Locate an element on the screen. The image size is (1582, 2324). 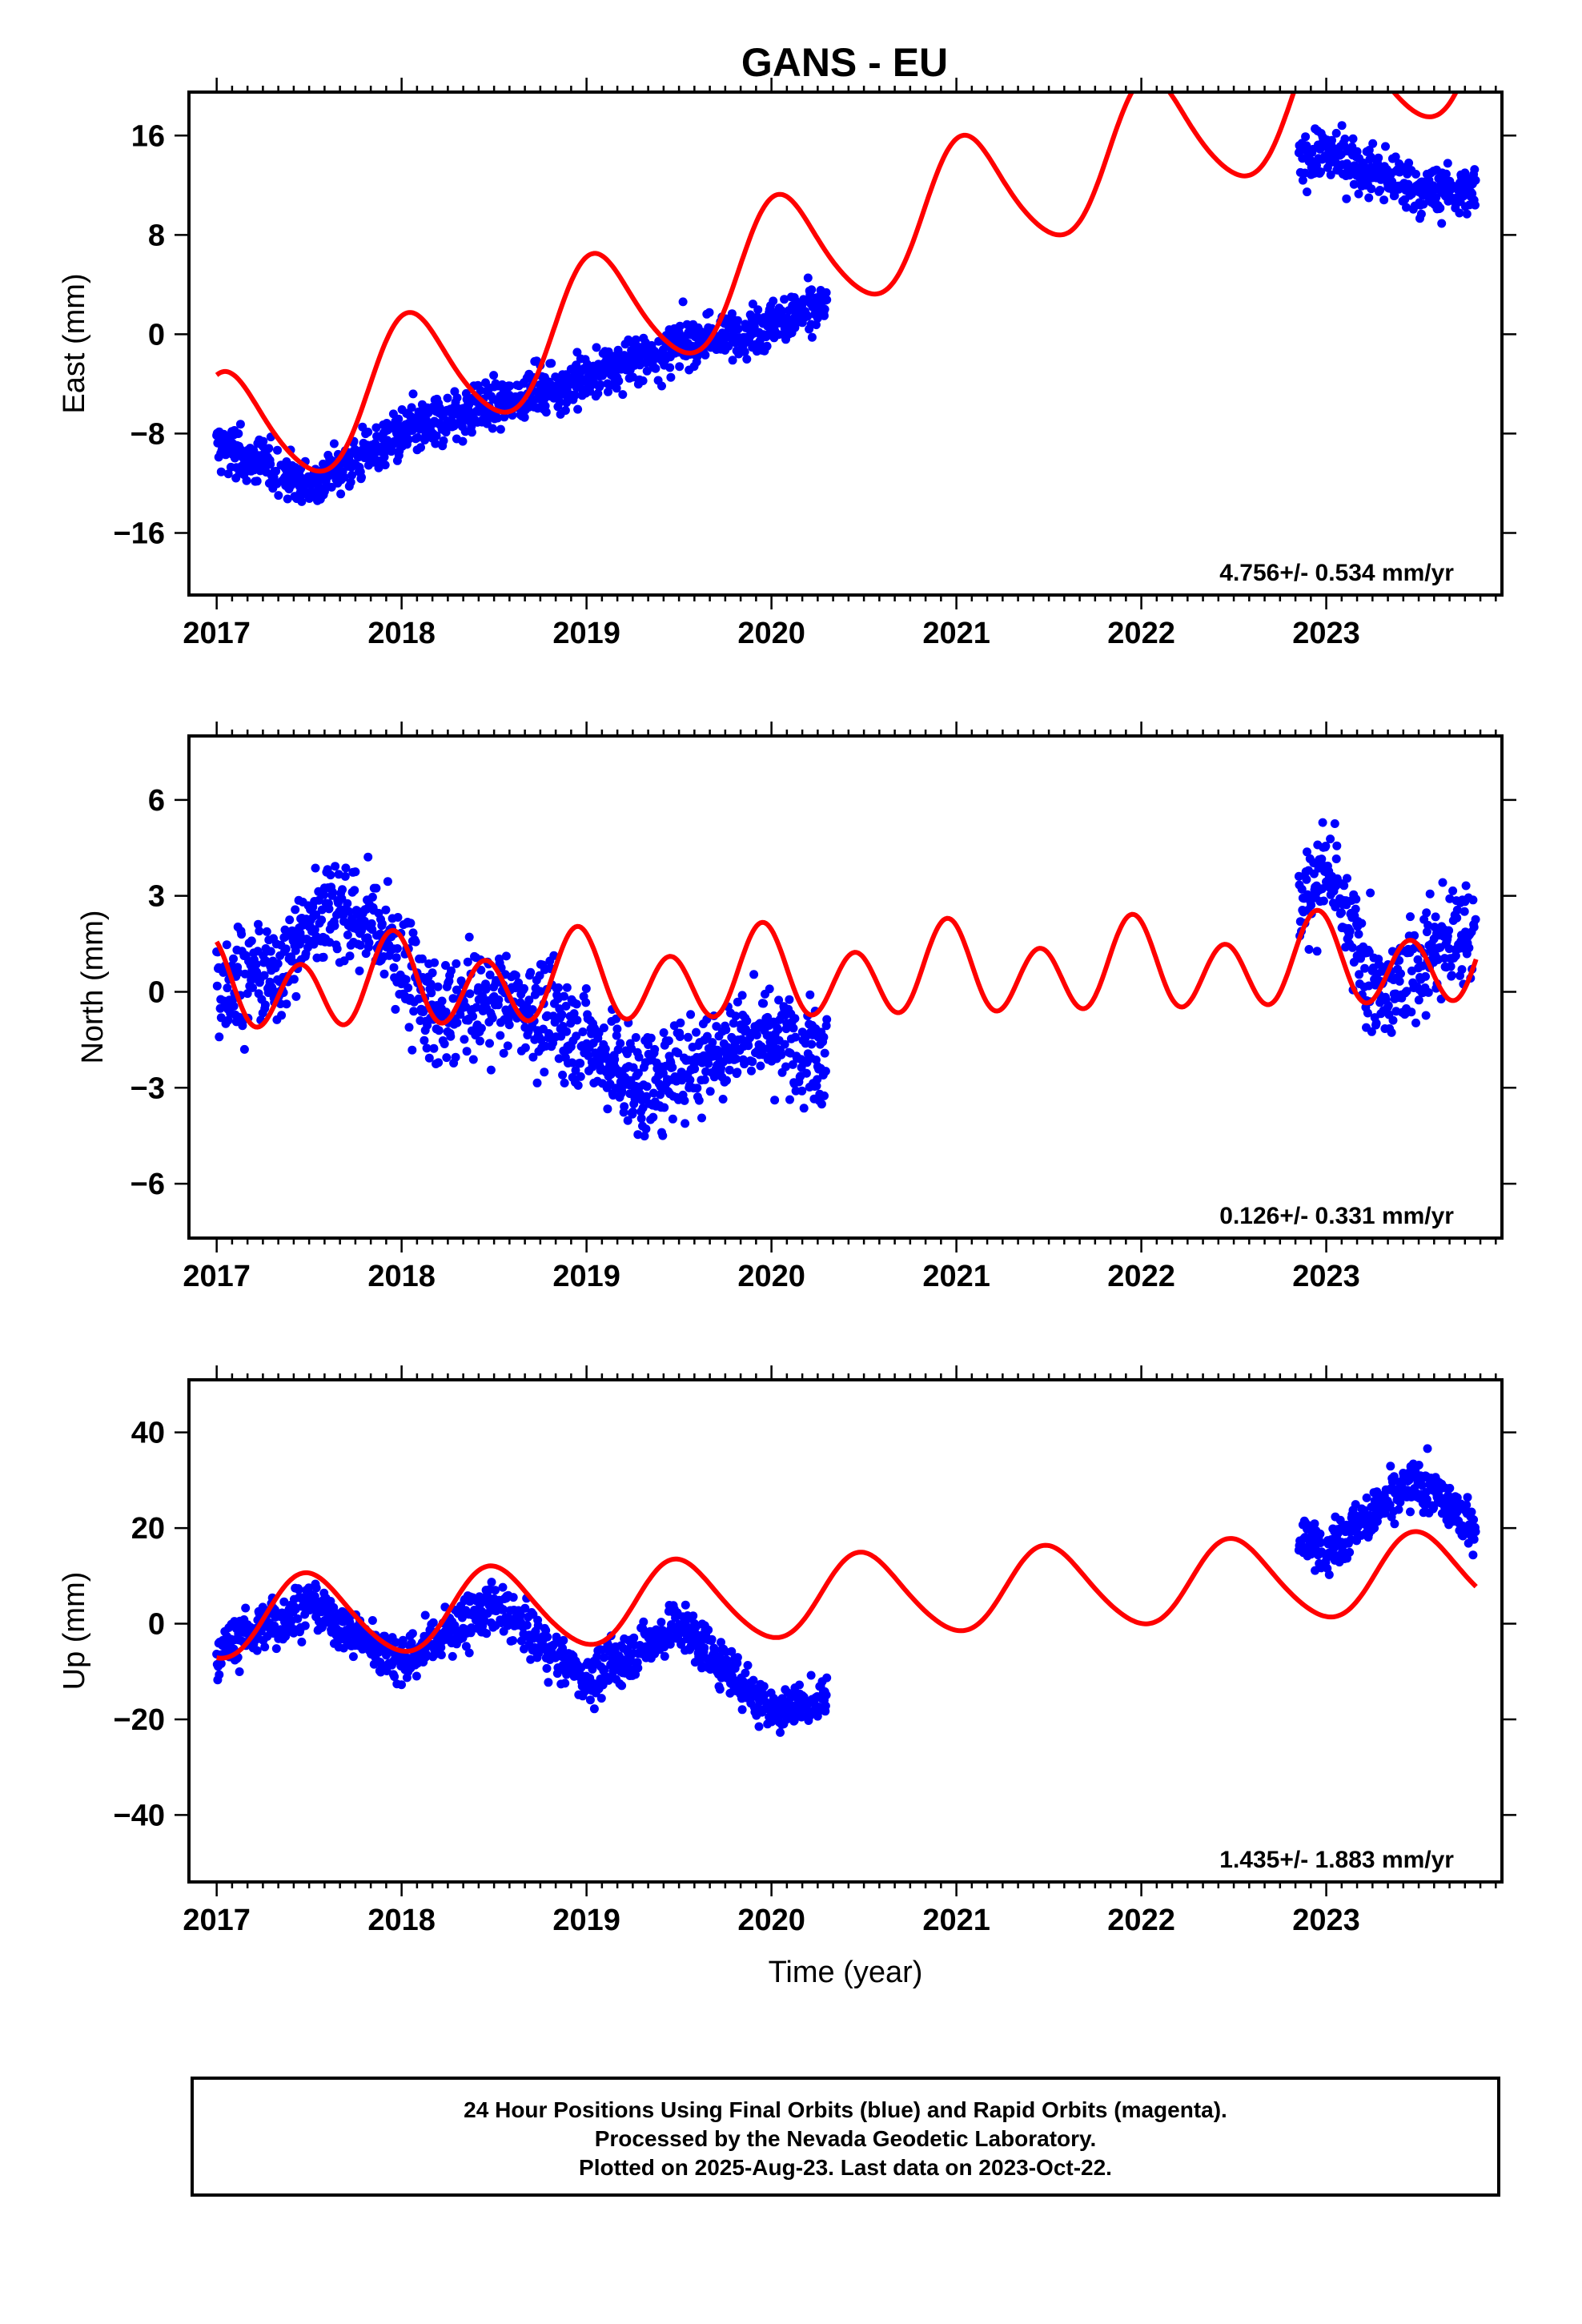
east-data-points is located at coordinates (846, 313).